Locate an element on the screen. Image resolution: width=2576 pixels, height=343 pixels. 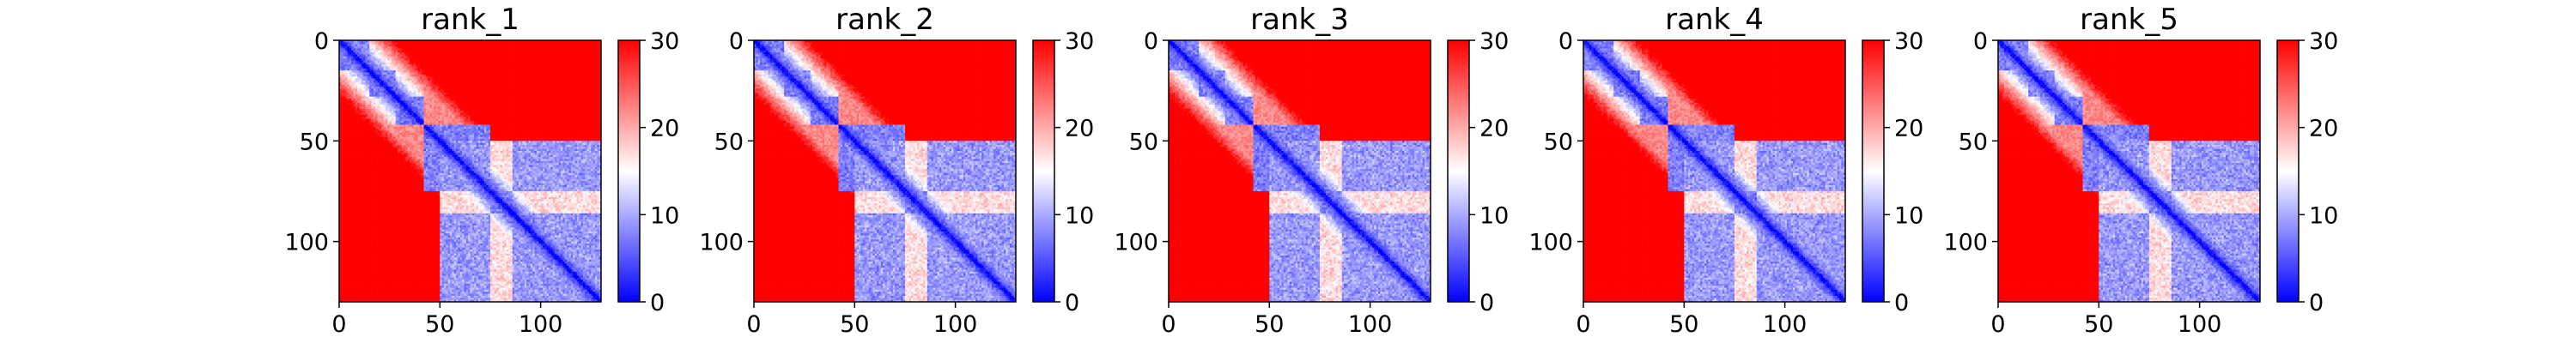
heatmap-panel-1: rank_10 50 1000501000102030 is located at coordinates (481, 171).